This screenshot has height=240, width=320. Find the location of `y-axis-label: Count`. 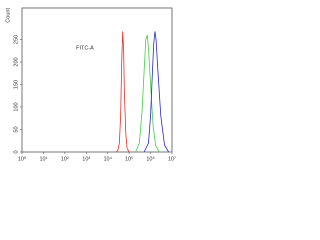

y-axis-label: Count is located at coordinates (8, 15).